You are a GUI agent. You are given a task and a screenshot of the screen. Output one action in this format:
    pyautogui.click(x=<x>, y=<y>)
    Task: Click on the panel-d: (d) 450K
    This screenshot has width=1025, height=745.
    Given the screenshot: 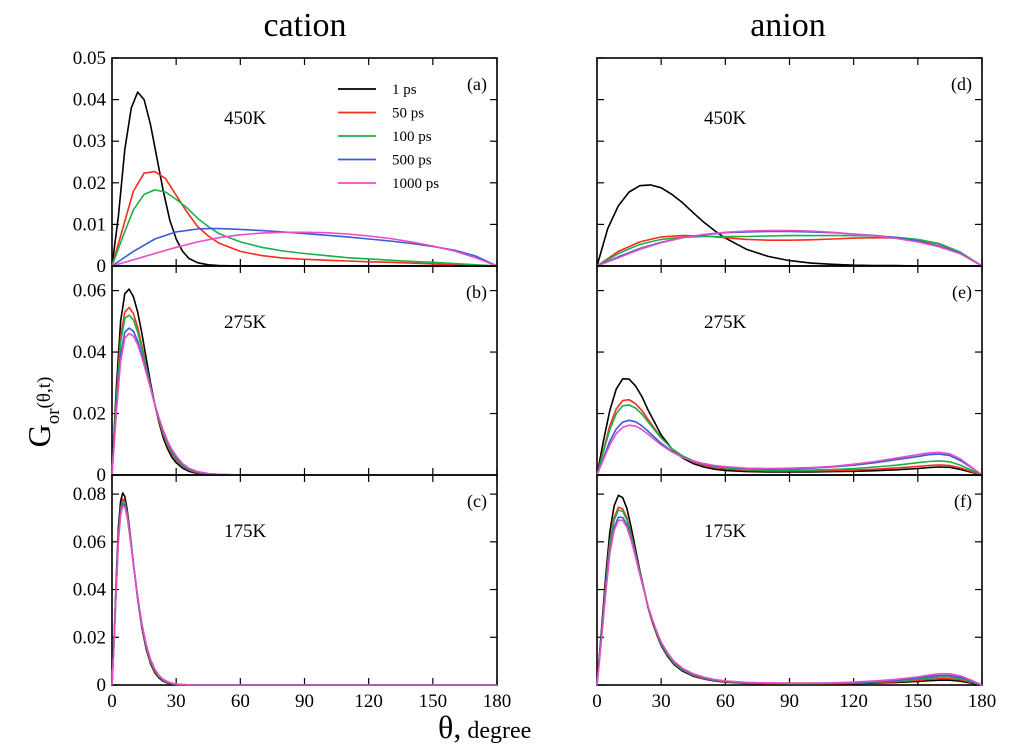 What is the action you would take?
    pyautogui.click(x=789, y=162)
    